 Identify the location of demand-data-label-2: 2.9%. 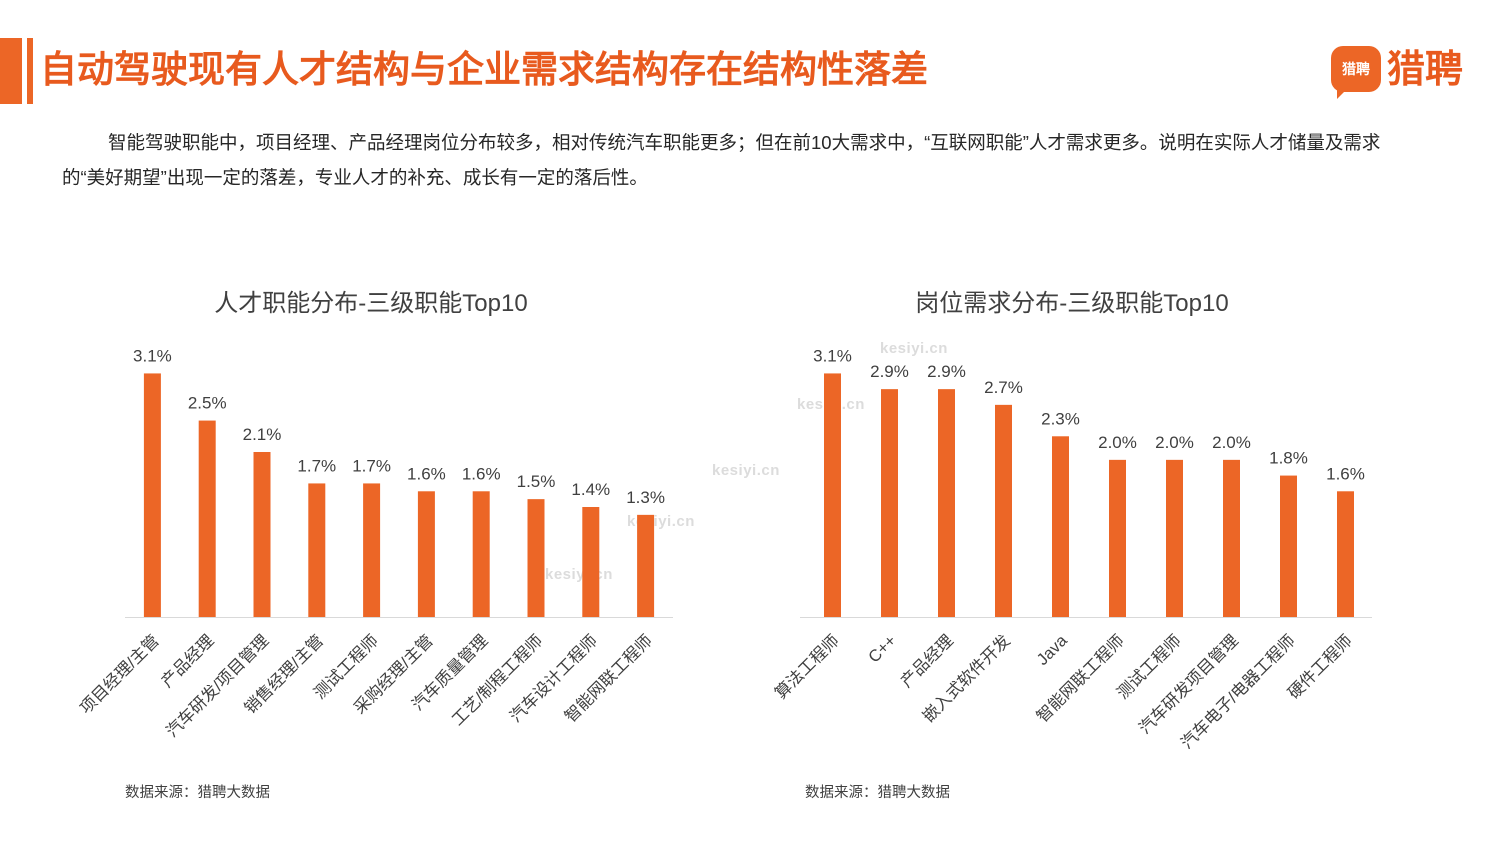
(889, 371).